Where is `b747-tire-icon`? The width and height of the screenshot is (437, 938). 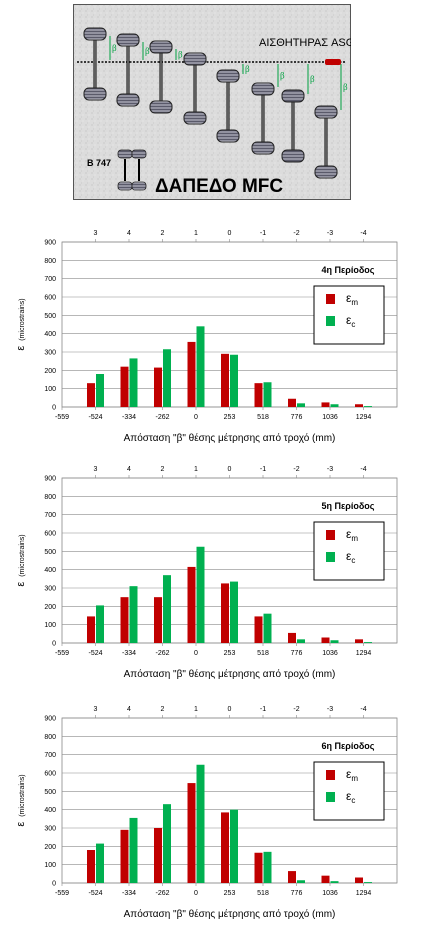 b747-tire-icon is located at coordinates (125, 186).